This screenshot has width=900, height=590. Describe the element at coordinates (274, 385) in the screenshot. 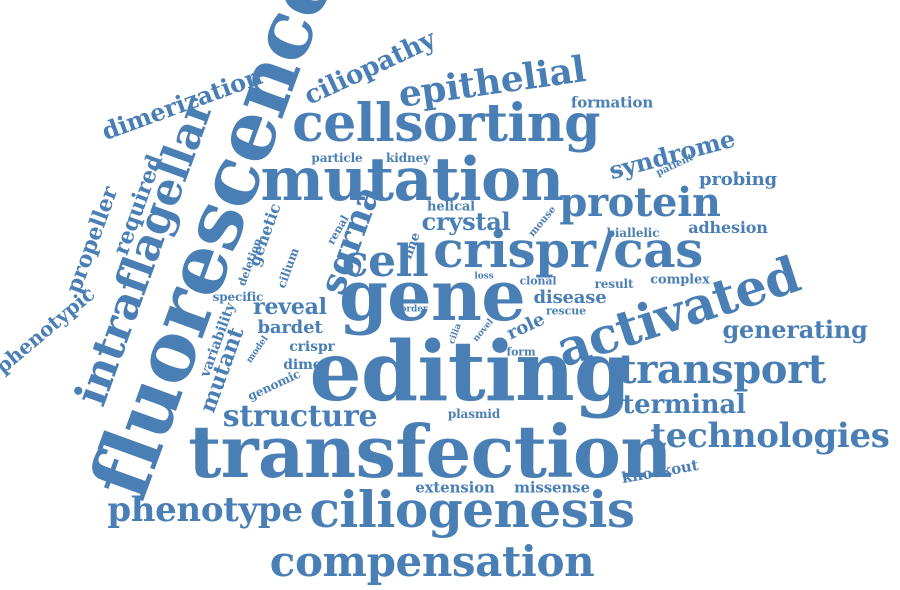

I see `word: genomic` at that location.